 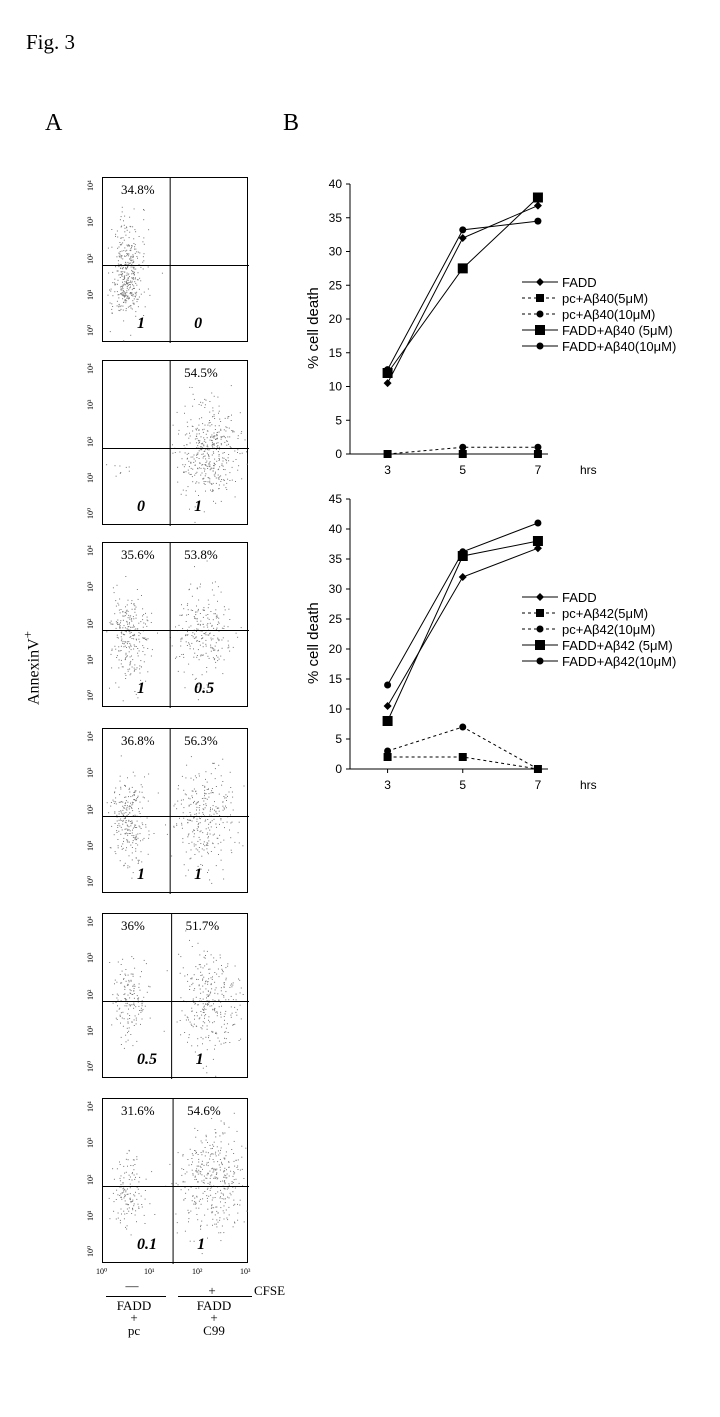 I want to click on upper-left-percent: 36%, so click(x=133, y=925).